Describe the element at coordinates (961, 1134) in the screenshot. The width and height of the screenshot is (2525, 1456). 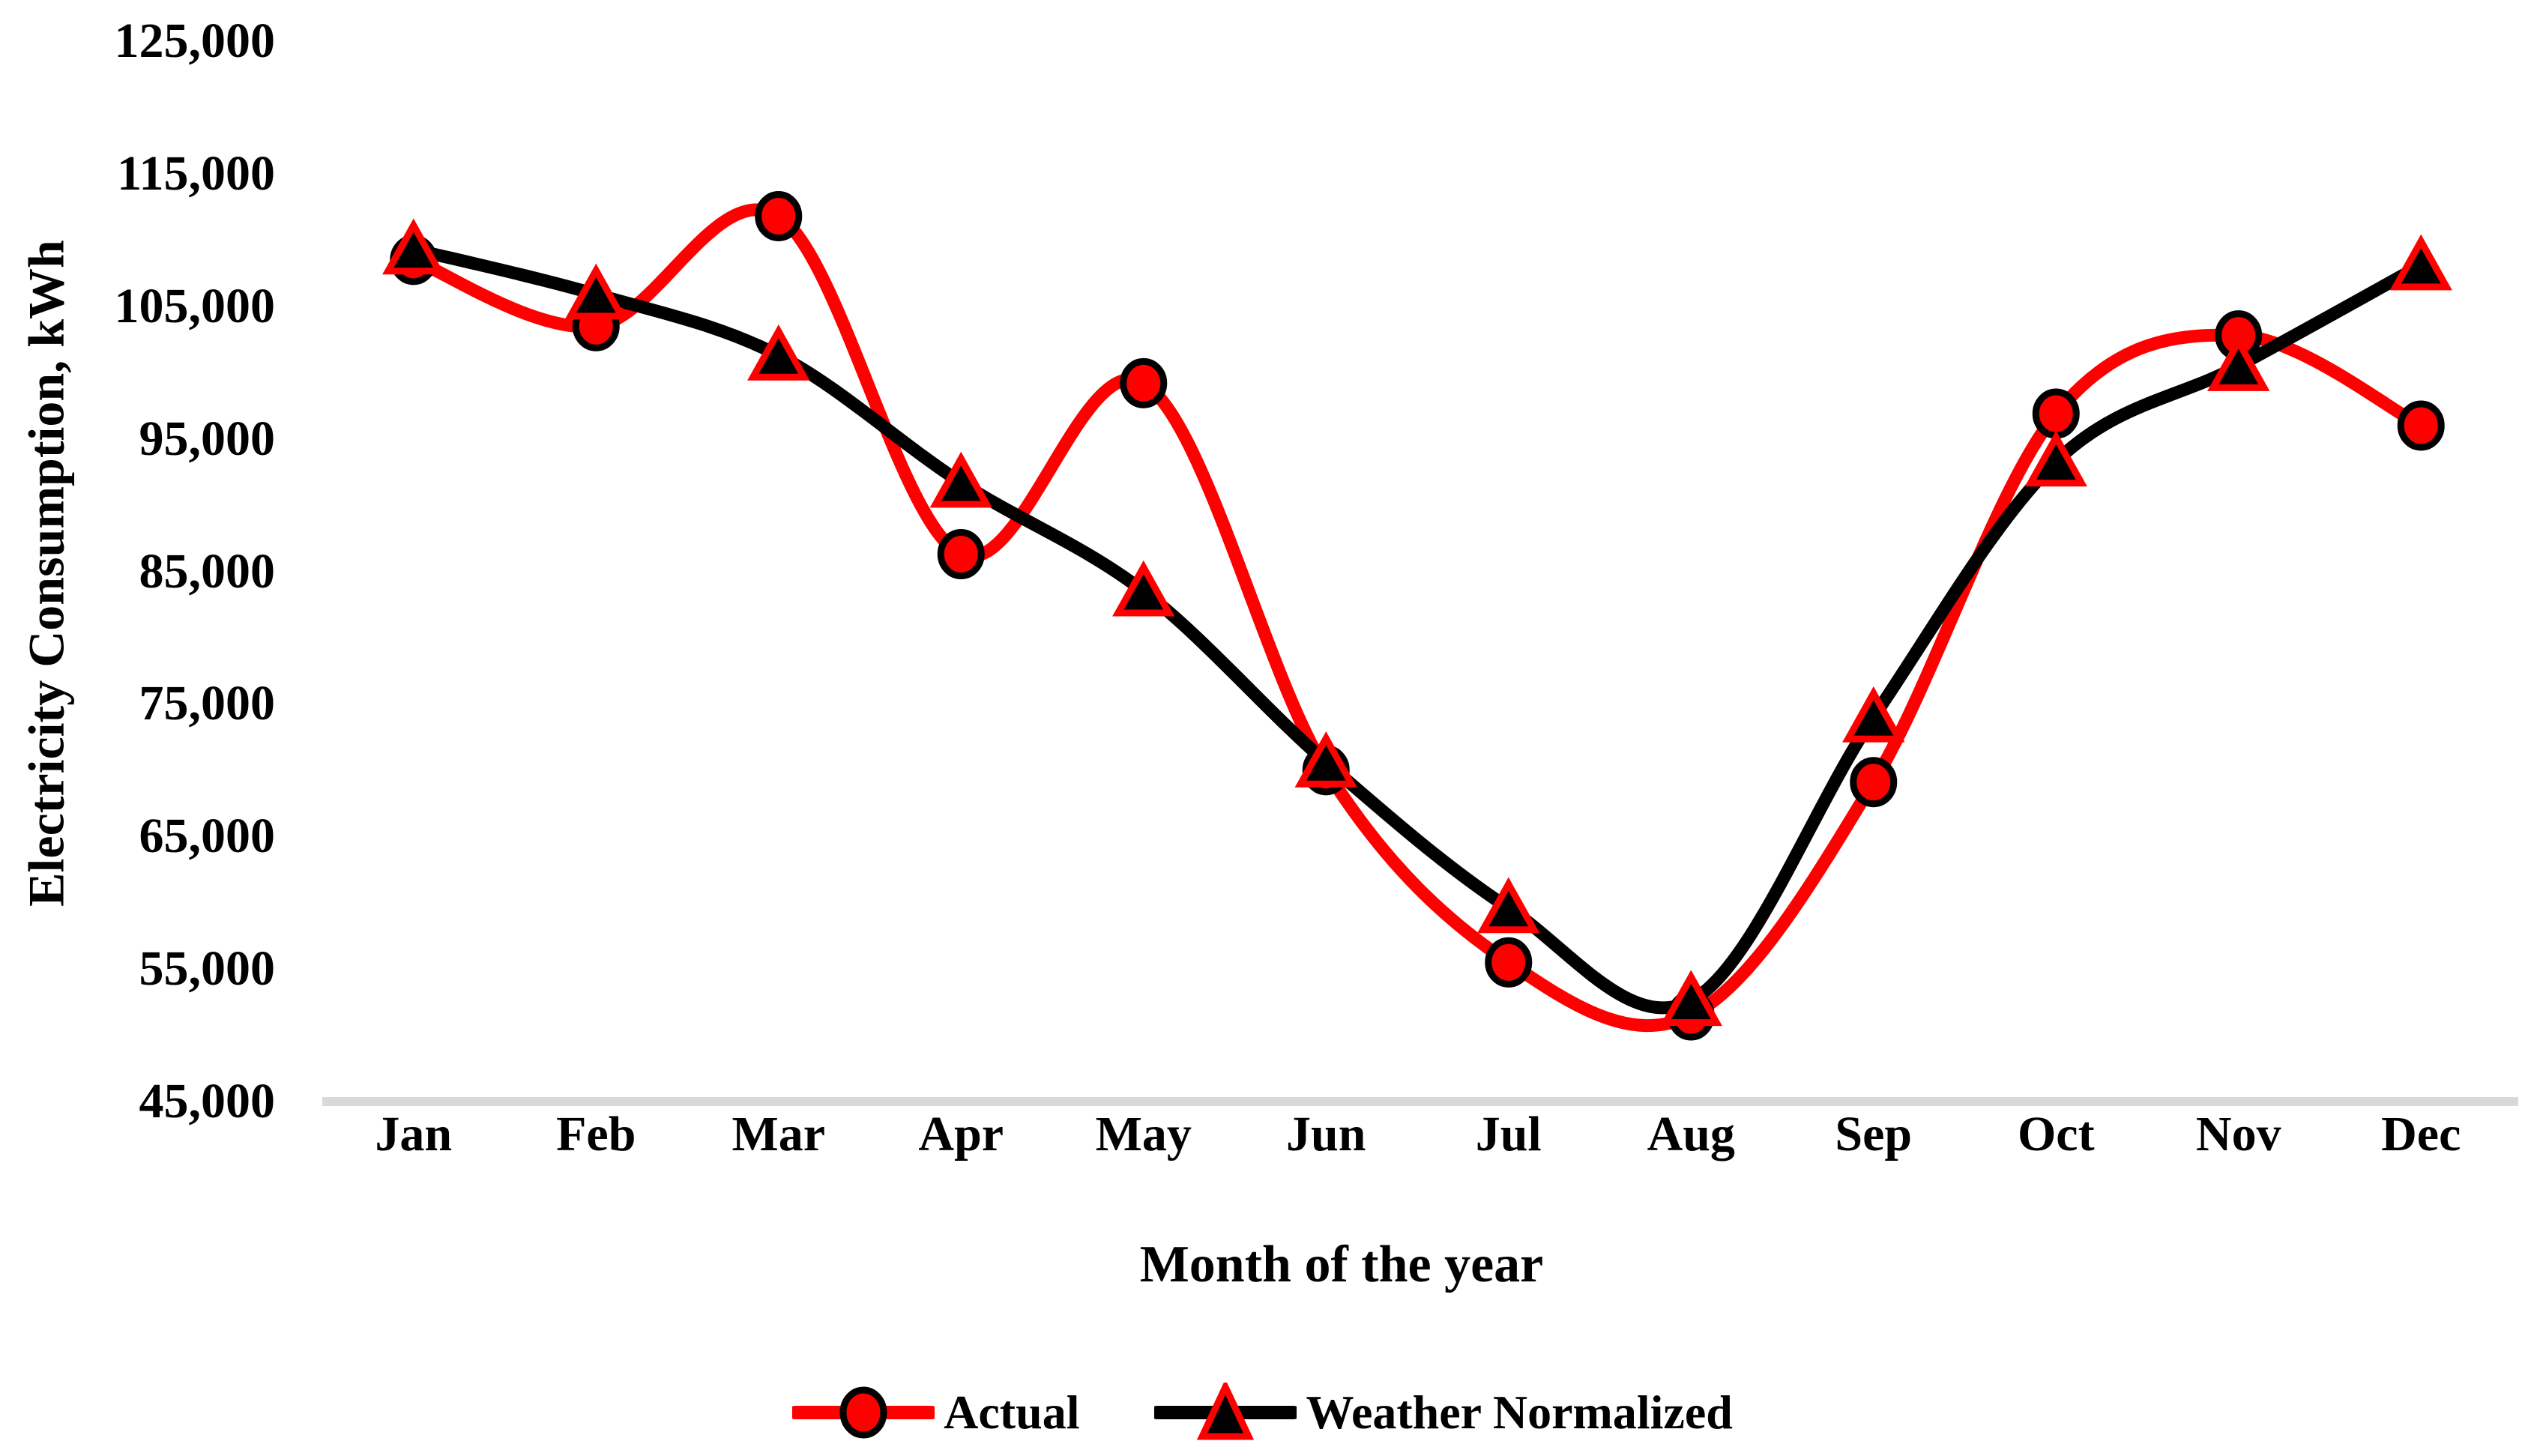
I see `x-tick-label-apr: Apr` at that location.